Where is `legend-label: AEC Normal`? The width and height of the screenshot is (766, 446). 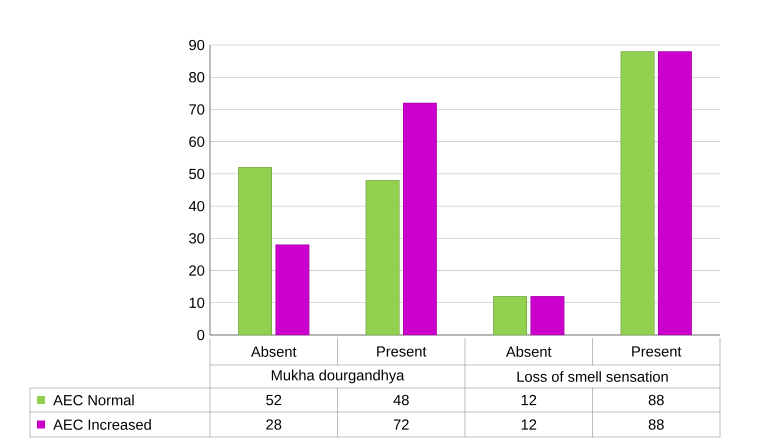 legend-label: AEC Normal is located at coordinates (93, 400).